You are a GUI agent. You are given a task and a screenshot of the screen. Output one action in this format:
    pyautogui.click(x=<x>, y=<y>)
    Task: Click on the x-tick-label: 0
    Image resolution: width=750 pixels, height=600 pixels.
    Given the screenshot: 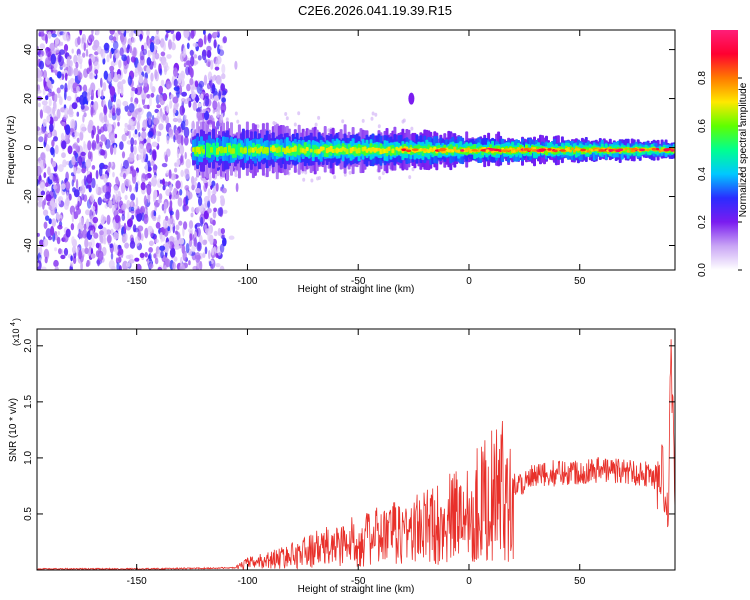 What is the action you would take?
    pyautogui.click(x=469, y=281)
    